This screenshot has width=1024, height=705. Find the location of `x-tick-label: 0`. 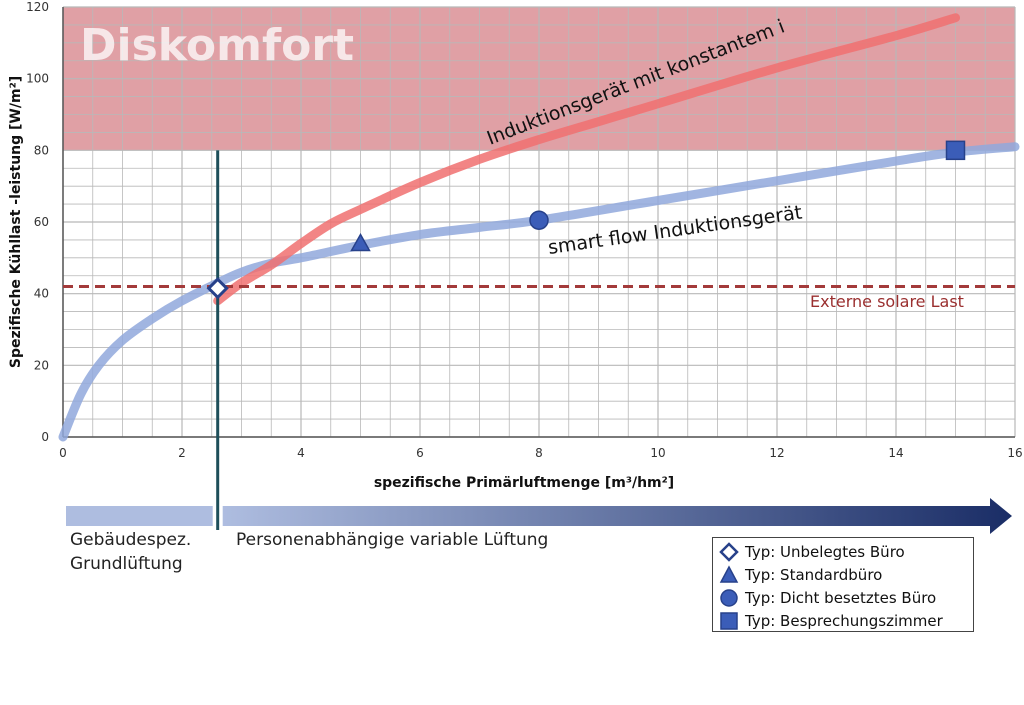

x-tick-label: 0 is located at coordinates (63, 453).